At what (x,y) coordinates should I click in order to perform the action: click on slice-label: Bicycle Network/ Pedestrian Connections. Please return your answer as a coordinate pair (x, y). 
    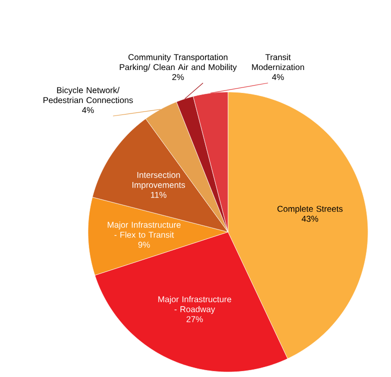
    Looking at the image, I should click on (88, 95).